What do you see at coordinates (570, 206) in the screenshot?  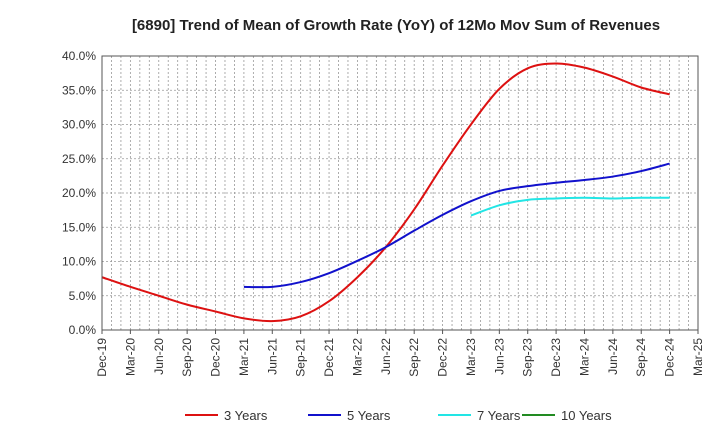 I see `series-line-7-years` at bounding box center [570, 206].